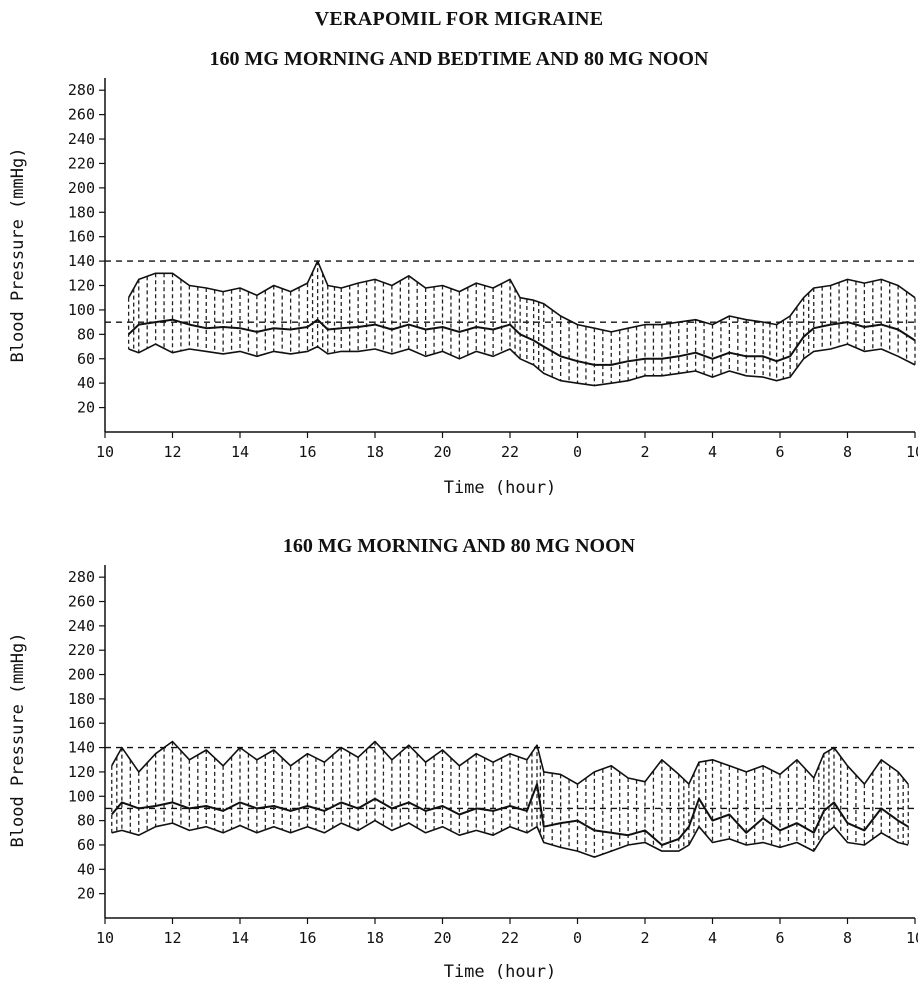  What do you see at coordinates (459, 546) in the screenshot?
I see `chart-title: 160 MG MORNING AND 80 MG NOON` at bounding box center [459, 546].